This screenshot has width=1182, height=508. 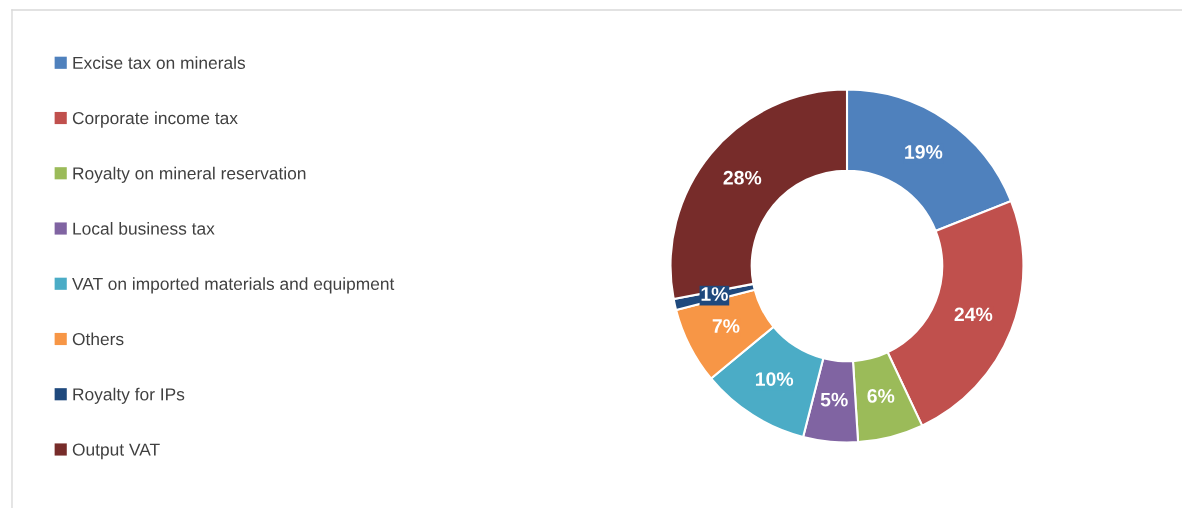 What do you see at coordinates (129, 395) in the screenshot?
I see `legend-label: Royalty for IPs` at bounding box center [129, 395].